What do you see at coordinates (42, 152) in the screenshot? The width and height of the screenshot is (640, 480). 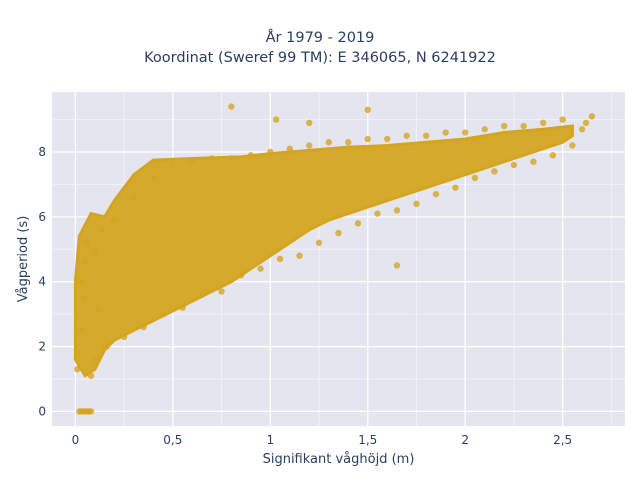 I see `y-tick-label: 8` at bounding box center [42, 152].